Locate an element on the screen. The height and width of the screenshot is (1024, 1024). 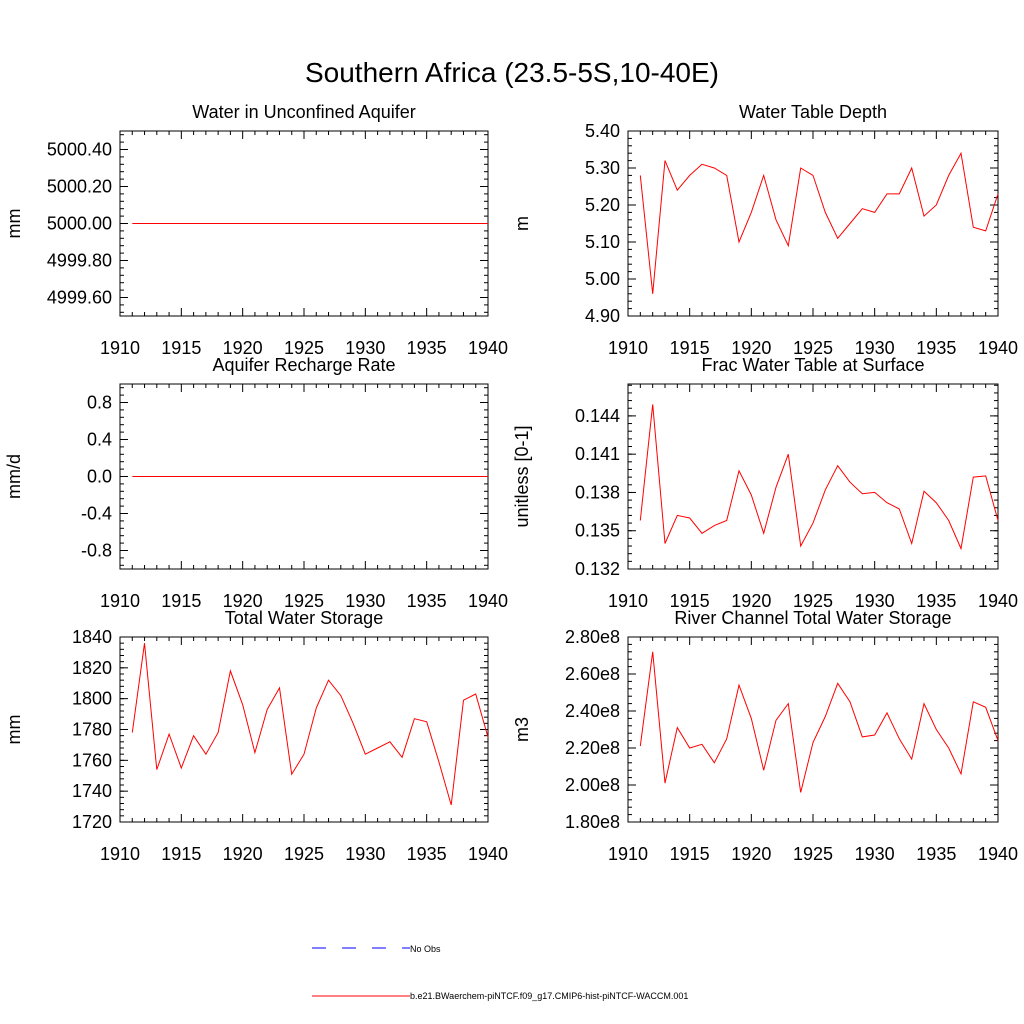
y-tick-label: 5.00 is located at coordinates (602, 279).